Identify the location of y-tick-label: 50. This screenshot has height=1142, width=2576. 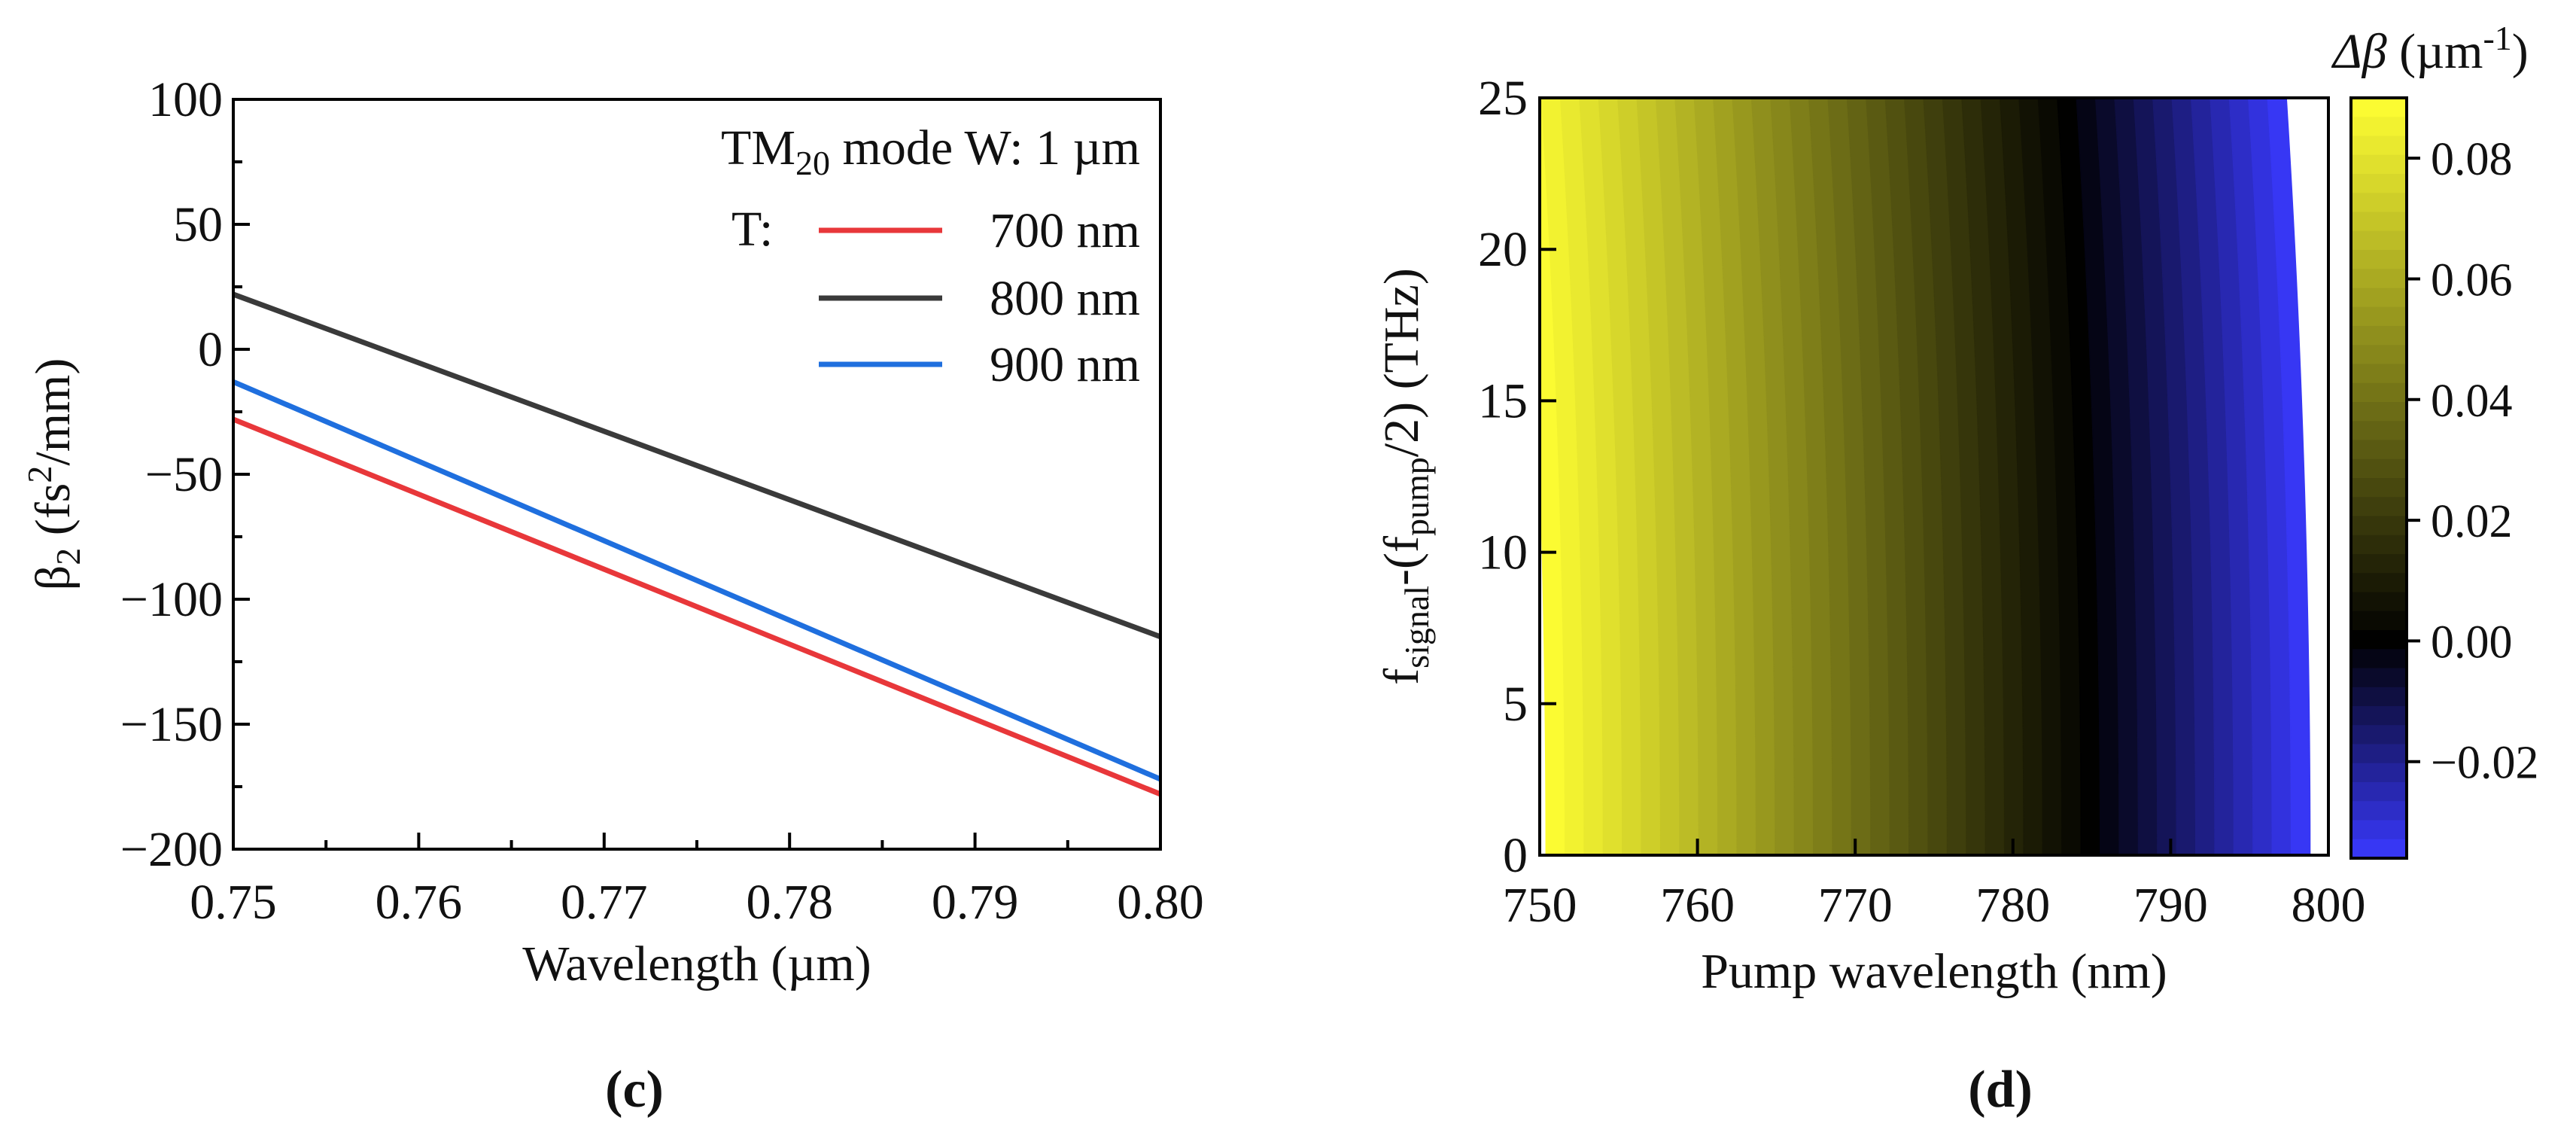
(198, 224).